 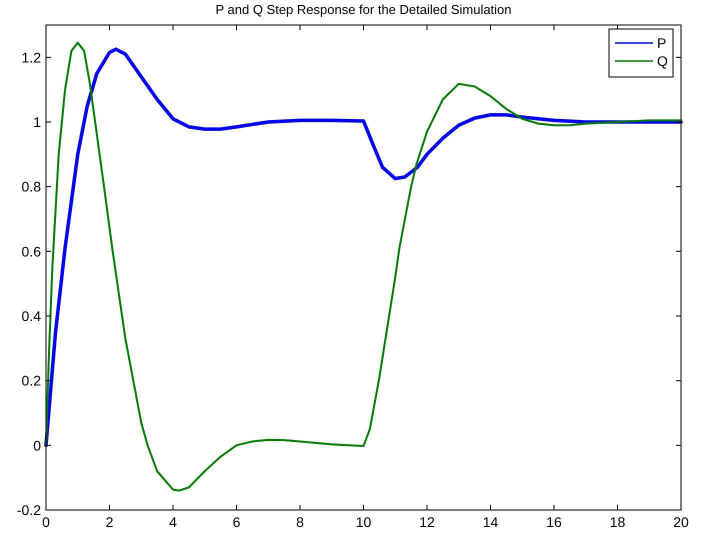 I want to click on legend-label: P, so click(x=661, y=43).